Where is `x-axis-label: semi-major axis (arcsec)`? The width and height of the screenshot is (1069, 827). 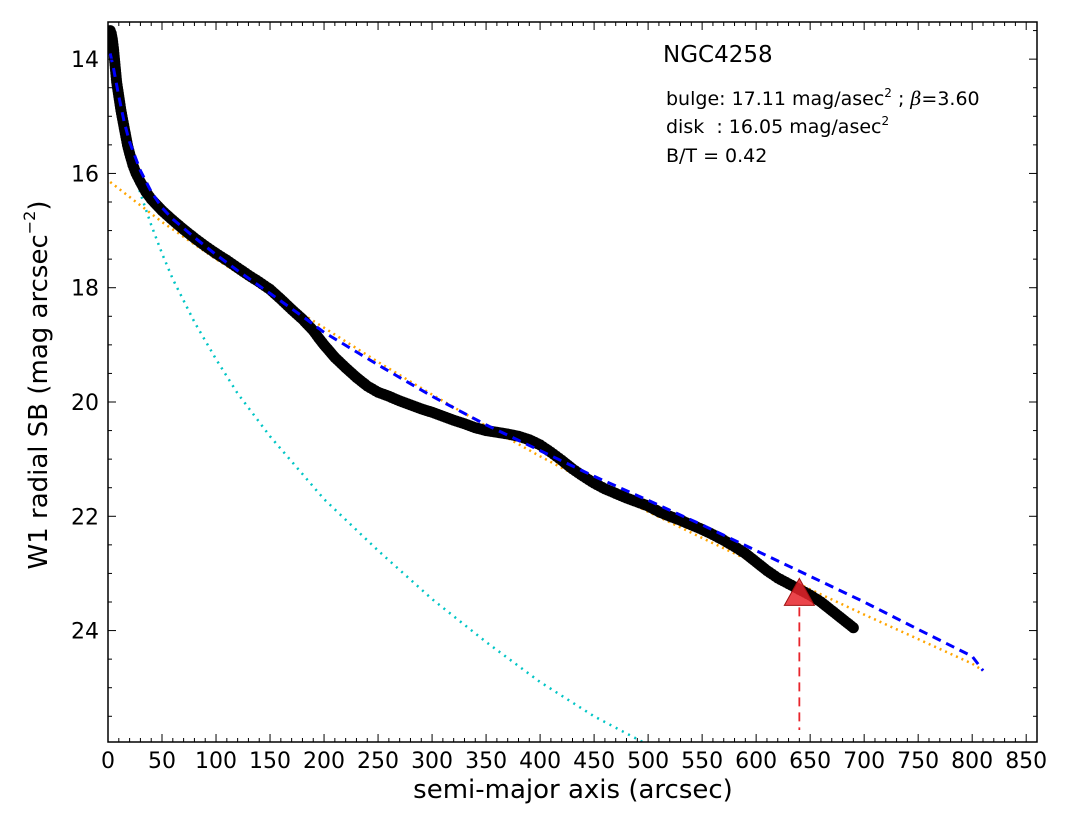
x-axis-label: semi-major axis (arcsec) is located at coordinates (573, 790).